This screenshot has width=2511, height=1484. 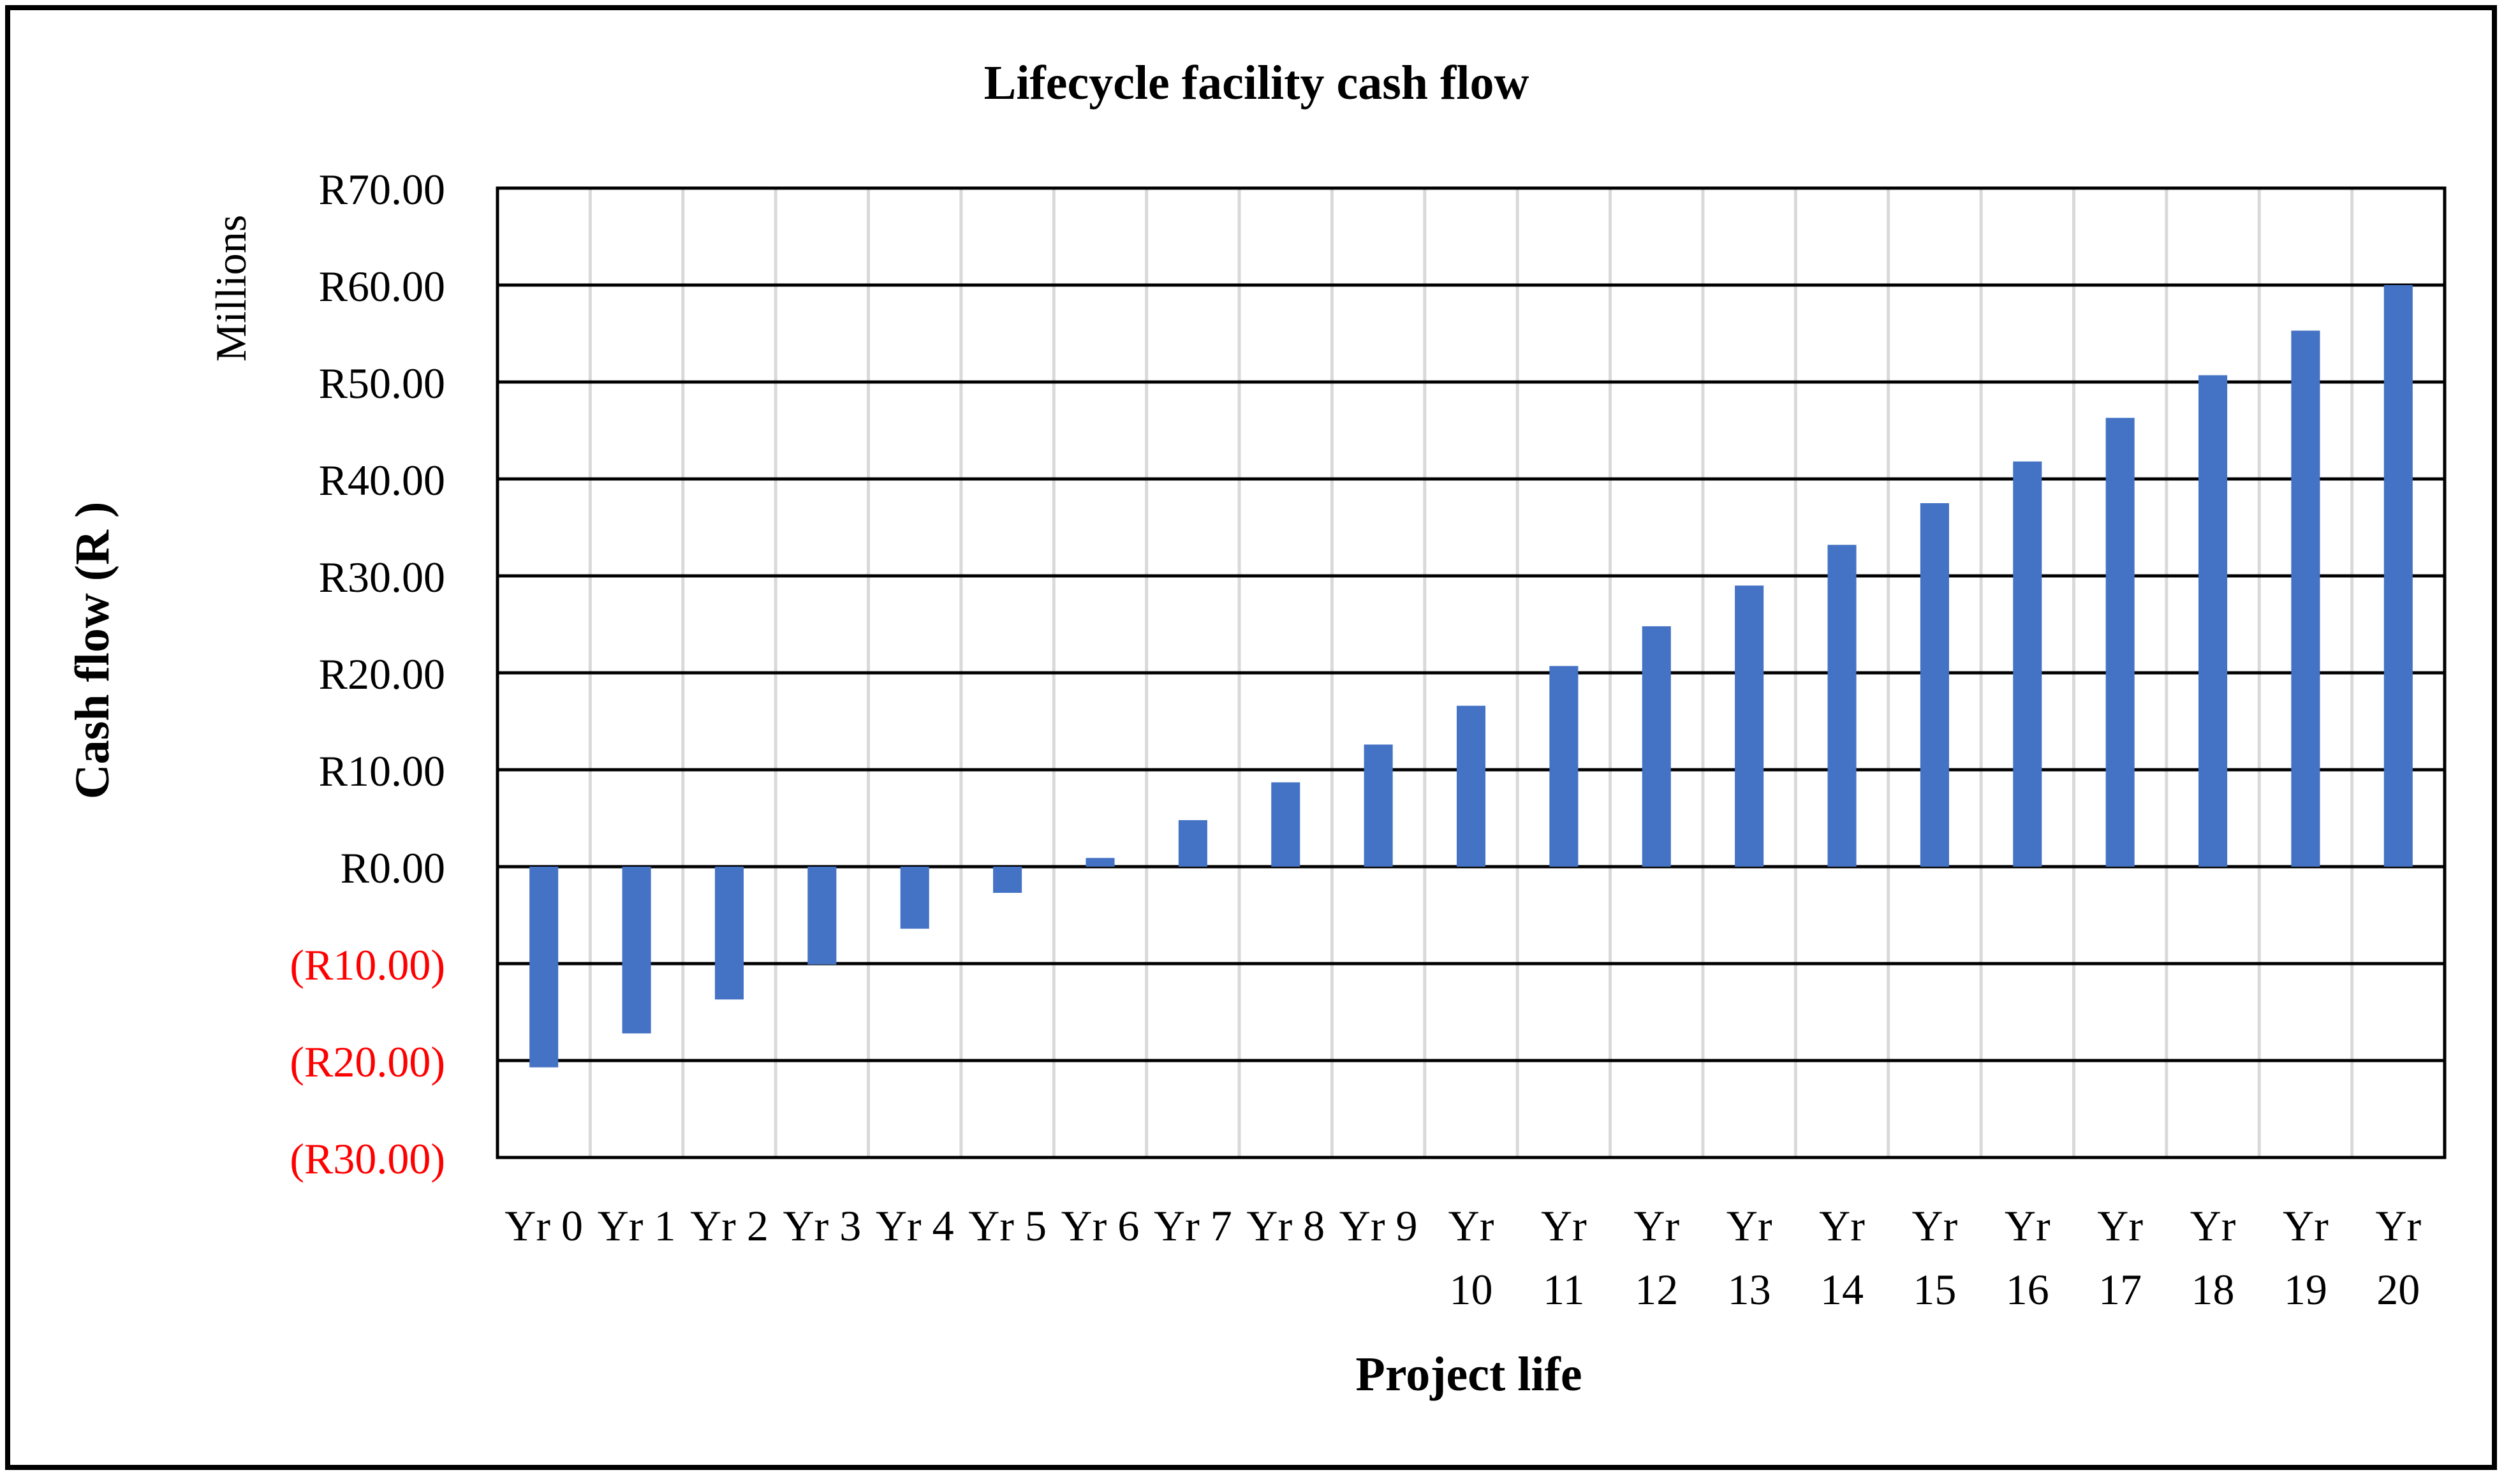 What do you see at coordinates (1471, 1257) in the screenshot?
I see `x-tick-label: Yr 10` at bounding box center [1471, 1257].